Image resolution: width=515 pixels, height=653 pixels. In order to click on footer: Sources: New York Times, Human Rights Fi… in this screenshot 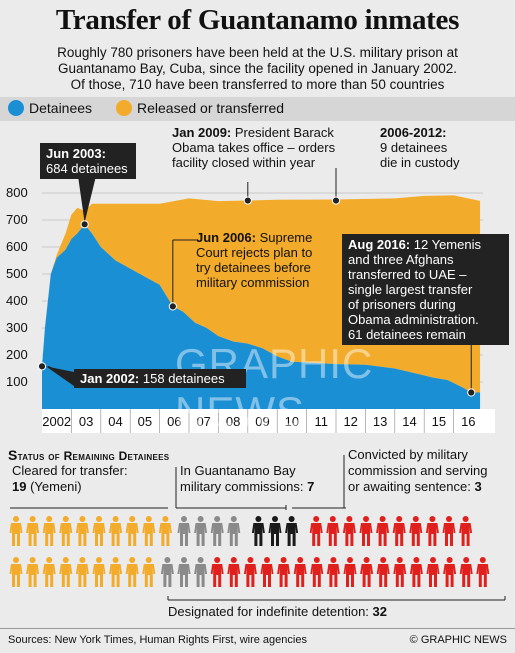, I will do `click(257, 640)`.